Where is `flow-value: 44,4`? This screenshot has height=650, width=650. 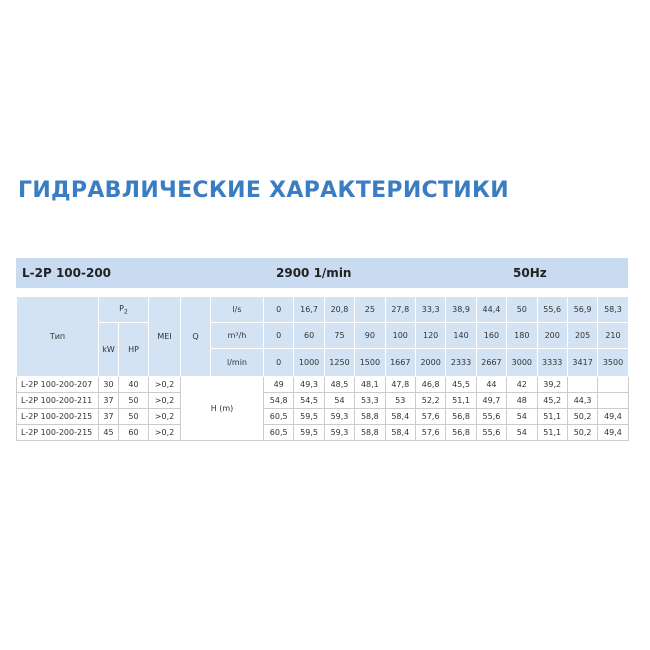 flow-value: 44,4 is located at coordinates (491, 309).